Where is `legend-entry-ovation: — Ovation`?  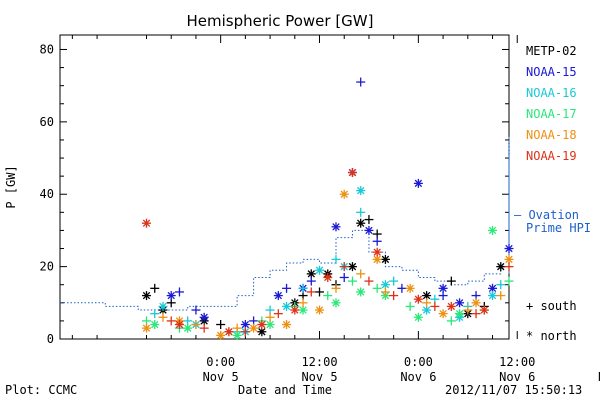
legend-entry-ovation: — Ovation is located at coordinates (546, 215).